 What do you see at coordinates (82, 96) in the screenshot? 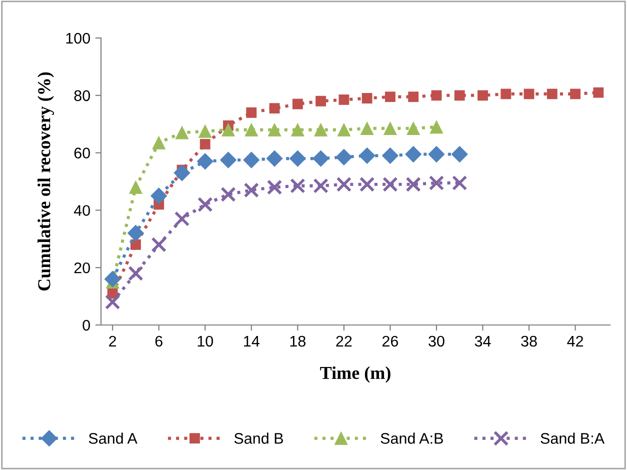
I see `y-tick-label: 80` at bounding box center [82, 96].